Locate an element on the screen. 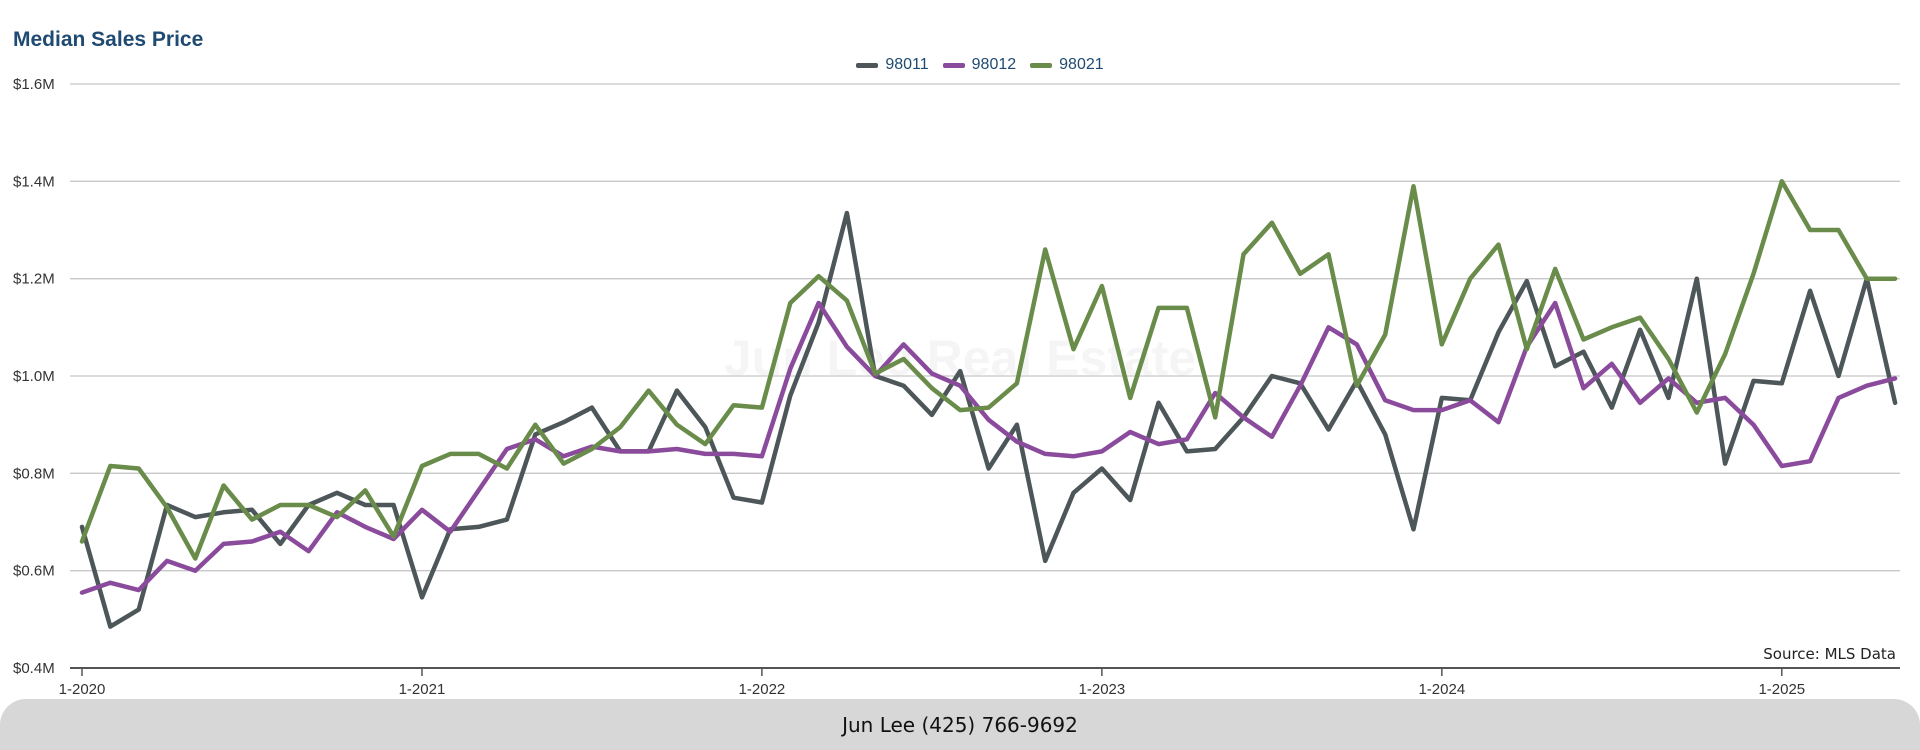 This screenshot has height=750, width=1920. legend-label-98011: 98011 is located at coordinates (907, 64).